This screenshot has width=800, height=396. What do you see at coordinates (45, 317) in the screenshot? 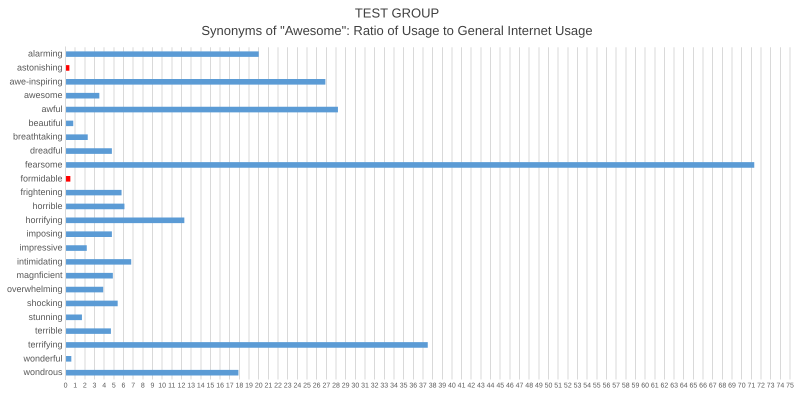
I see `y-tick-label: stunning` at bounding box center [45, 317].